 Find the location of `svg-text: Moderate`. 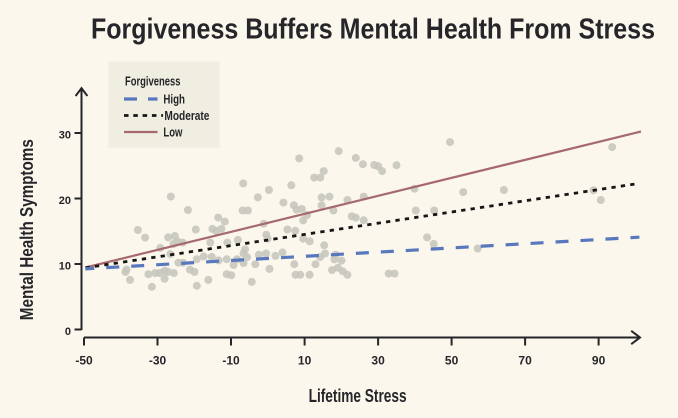

svg-text: Moderate is located at coordinates (186, 116).